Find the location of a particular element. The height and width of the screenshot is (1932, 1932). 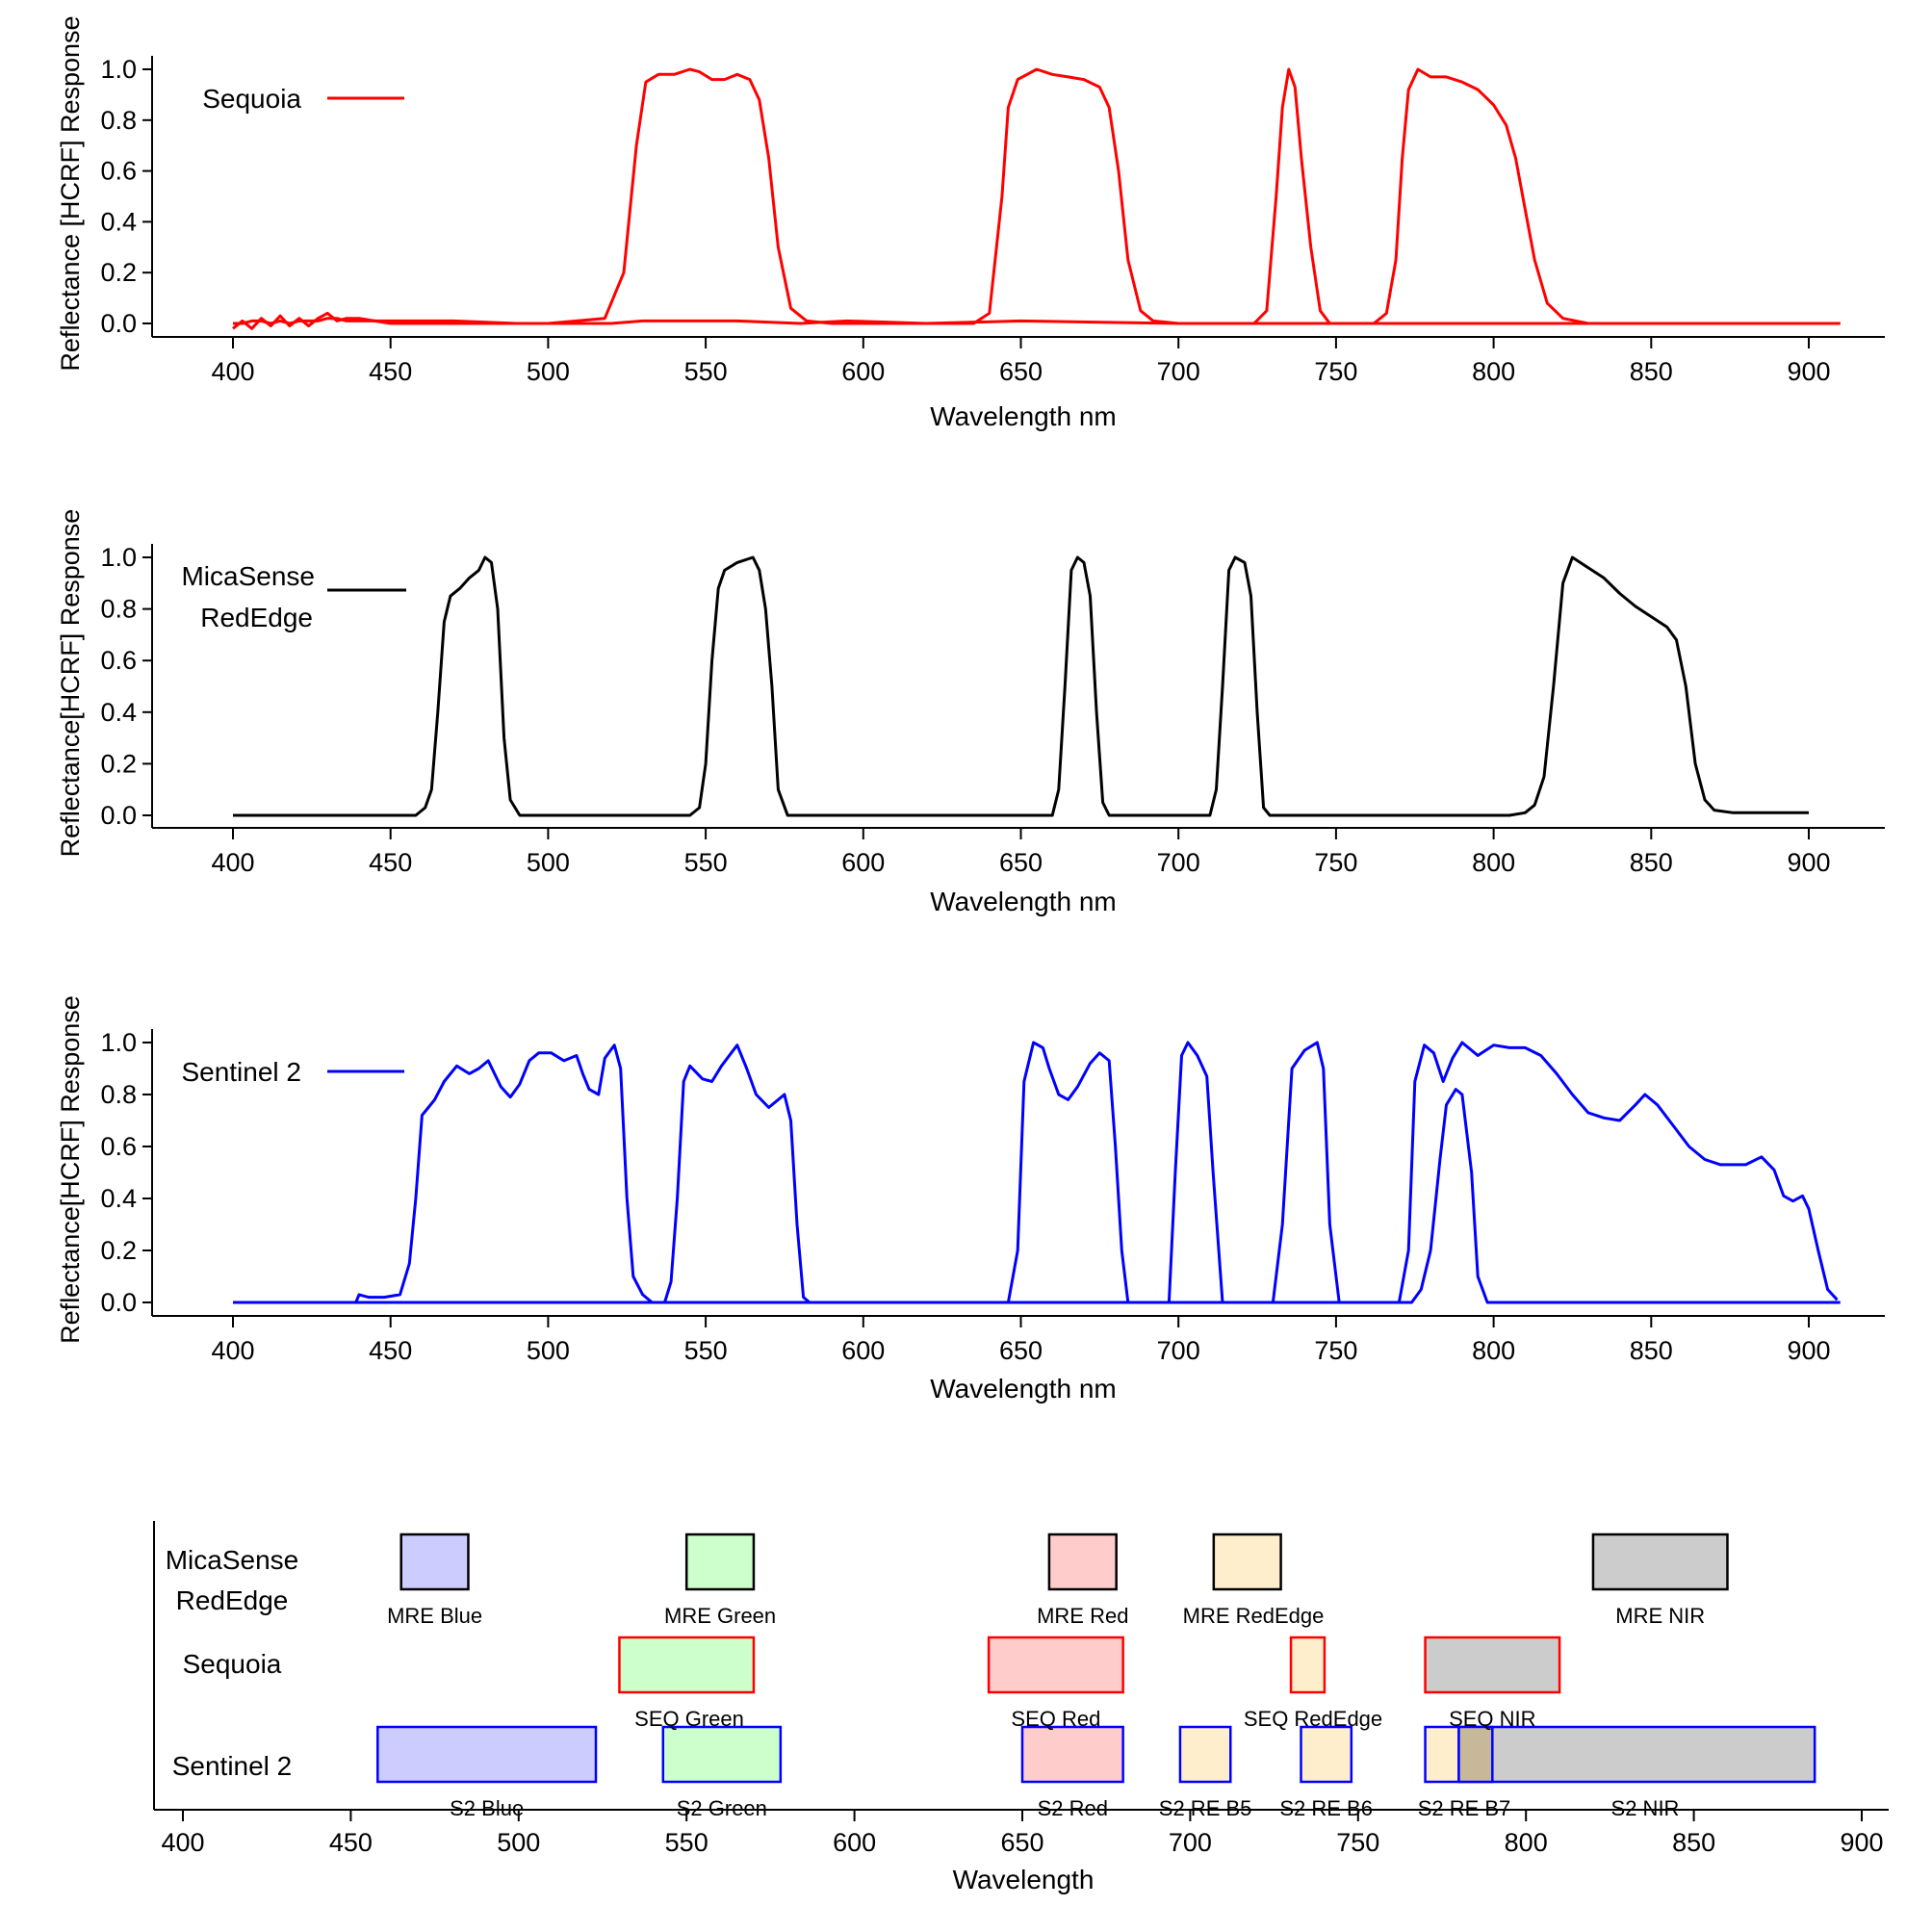

legend: Sentinel 2 is located at coordinates (293, 1072).